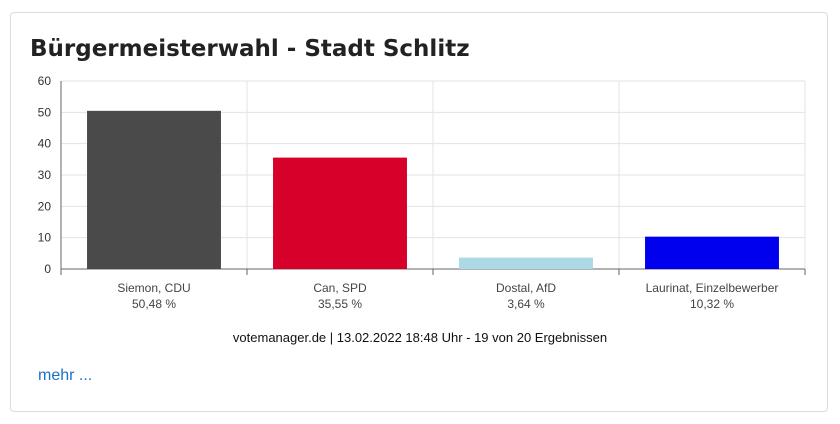 The height and width of the screenshot is (424, 840). I want to click on page-title: Bürgermeisterwahl - Stadt Schlitz, so click(250, 49).